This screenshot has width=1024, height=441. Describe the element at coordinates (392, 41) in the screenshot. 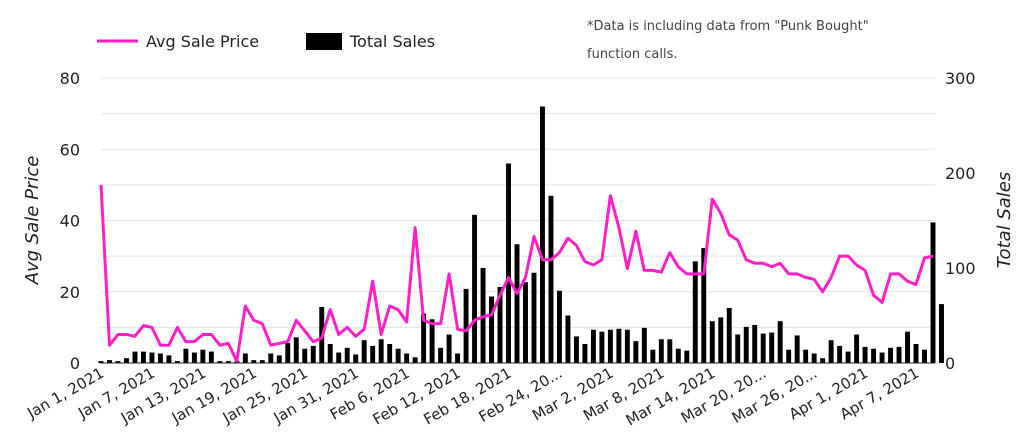

I see `legend-bar-label: Total Sales` at that location.